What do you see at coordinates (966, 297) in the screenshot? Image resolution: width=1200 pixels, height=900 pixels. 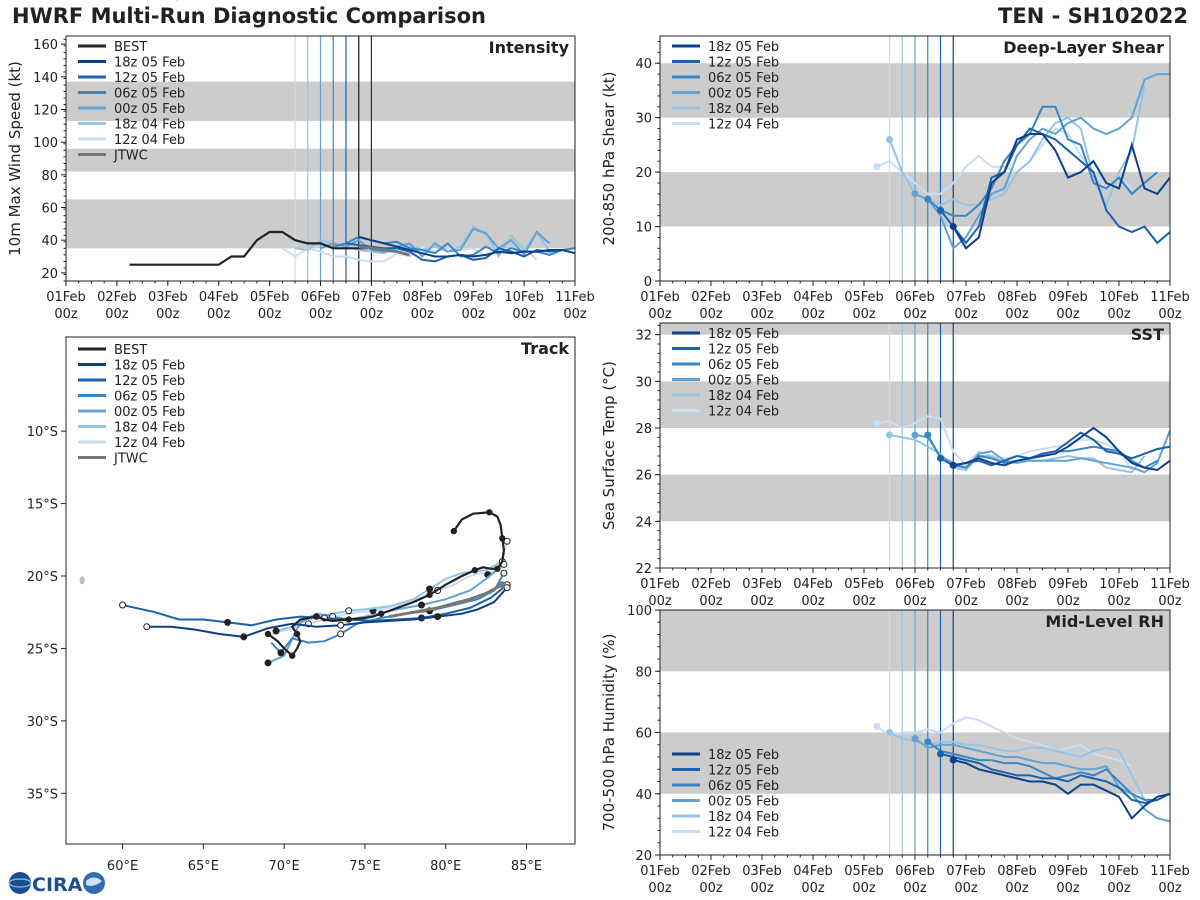 I see `x-tick-label: 07Feb` at bounding box center [966, 297].